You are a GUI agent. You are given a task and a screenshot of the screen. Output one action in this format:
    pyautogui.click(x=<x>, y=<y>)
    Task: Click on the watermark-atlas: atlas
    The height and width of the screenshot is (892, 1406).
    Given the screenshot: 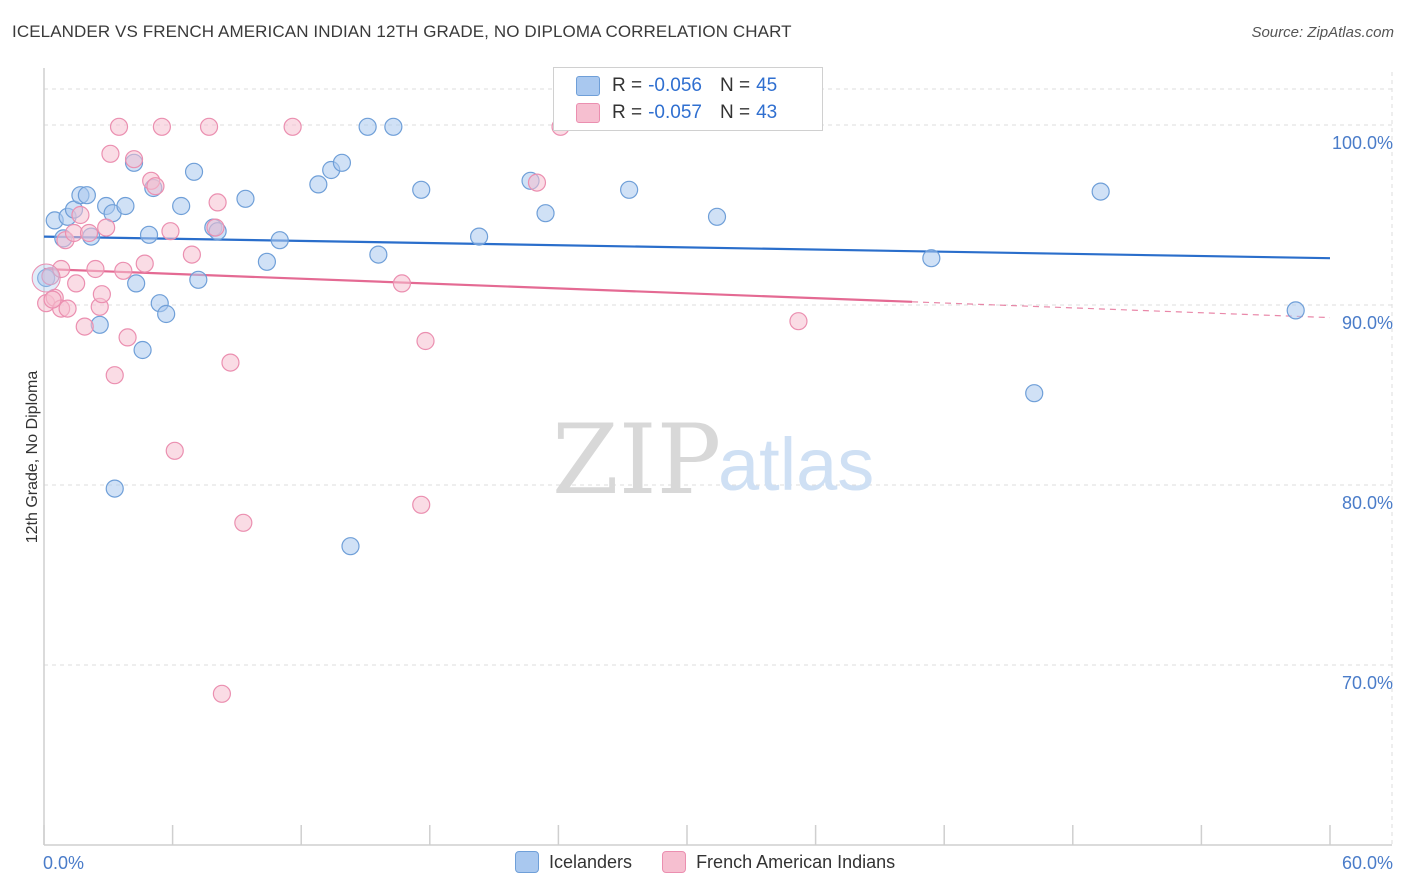 What is the action you would take?
    pyautogui.click(x=796, y=464)
    